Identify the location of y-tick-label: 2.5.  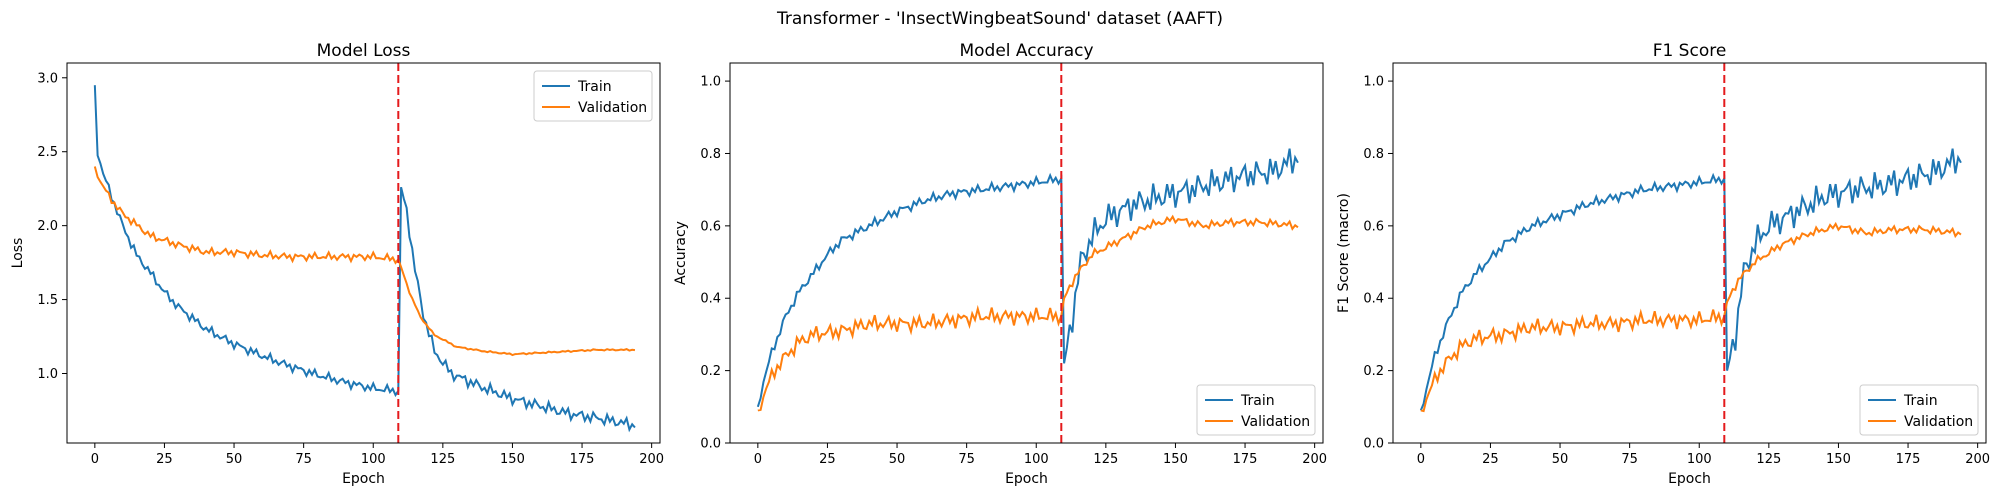
(47, 152).